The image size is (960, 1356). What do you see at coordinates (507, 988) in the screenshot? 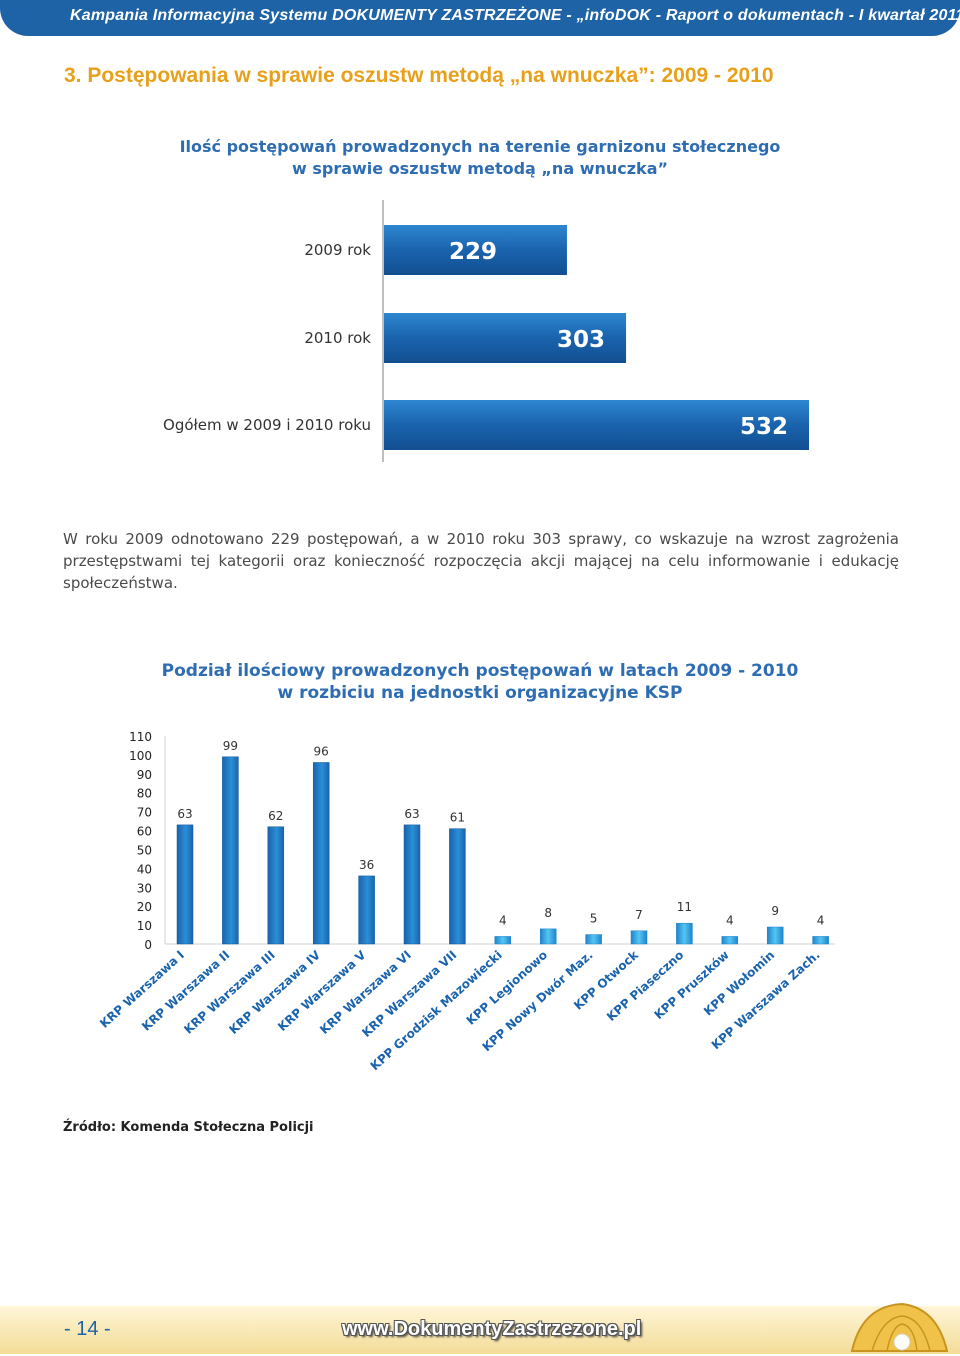
I see `chart2-category-label: KPP Legionowo` at bounding box center [507, 988].